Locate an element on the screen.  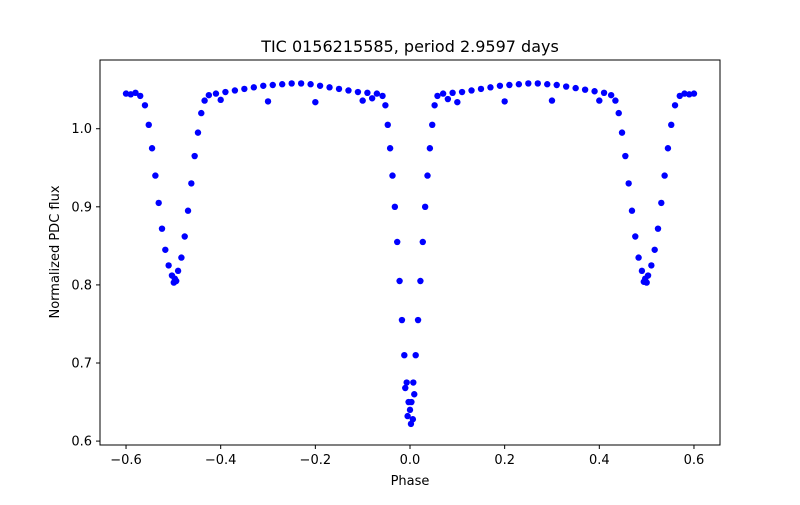
y-tick-label: 0.8 is located at coordinates (81, 285).